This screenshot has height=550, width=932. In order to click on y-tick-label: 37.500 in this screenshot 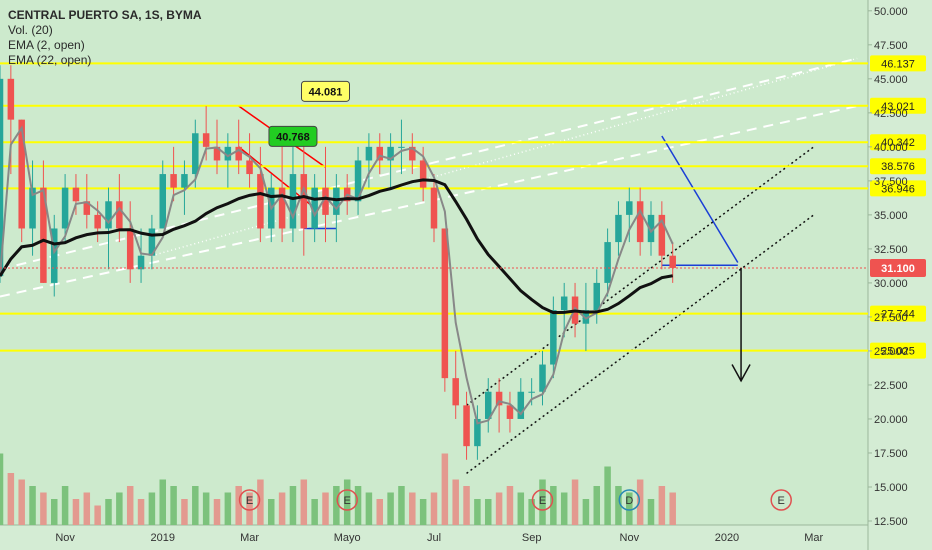, I will do `click(891, 182)`.